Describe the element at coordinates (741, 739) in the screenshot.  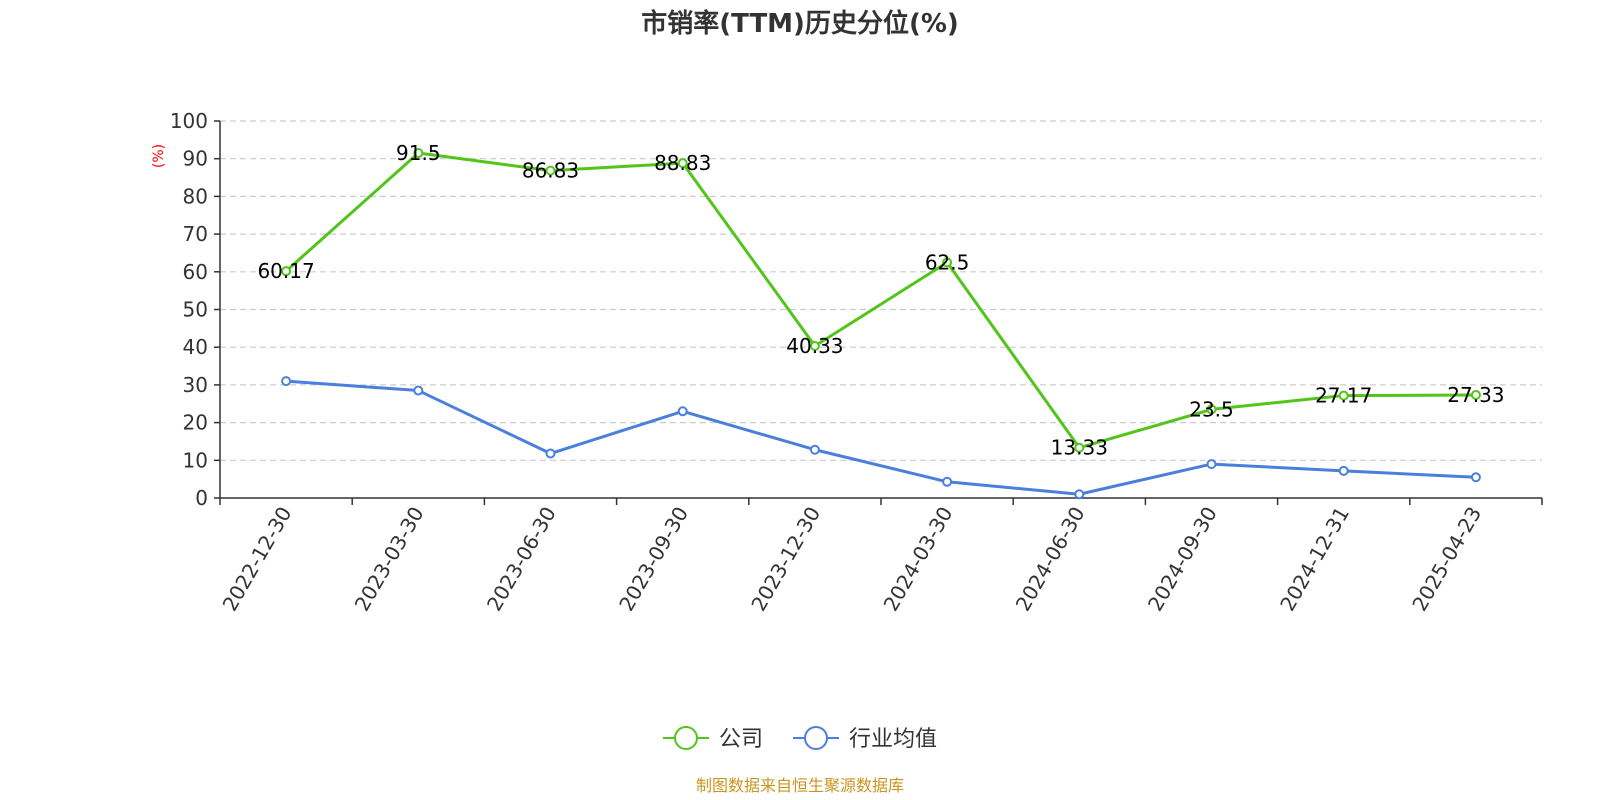
I see `legend-label-0: 公司` at that location.